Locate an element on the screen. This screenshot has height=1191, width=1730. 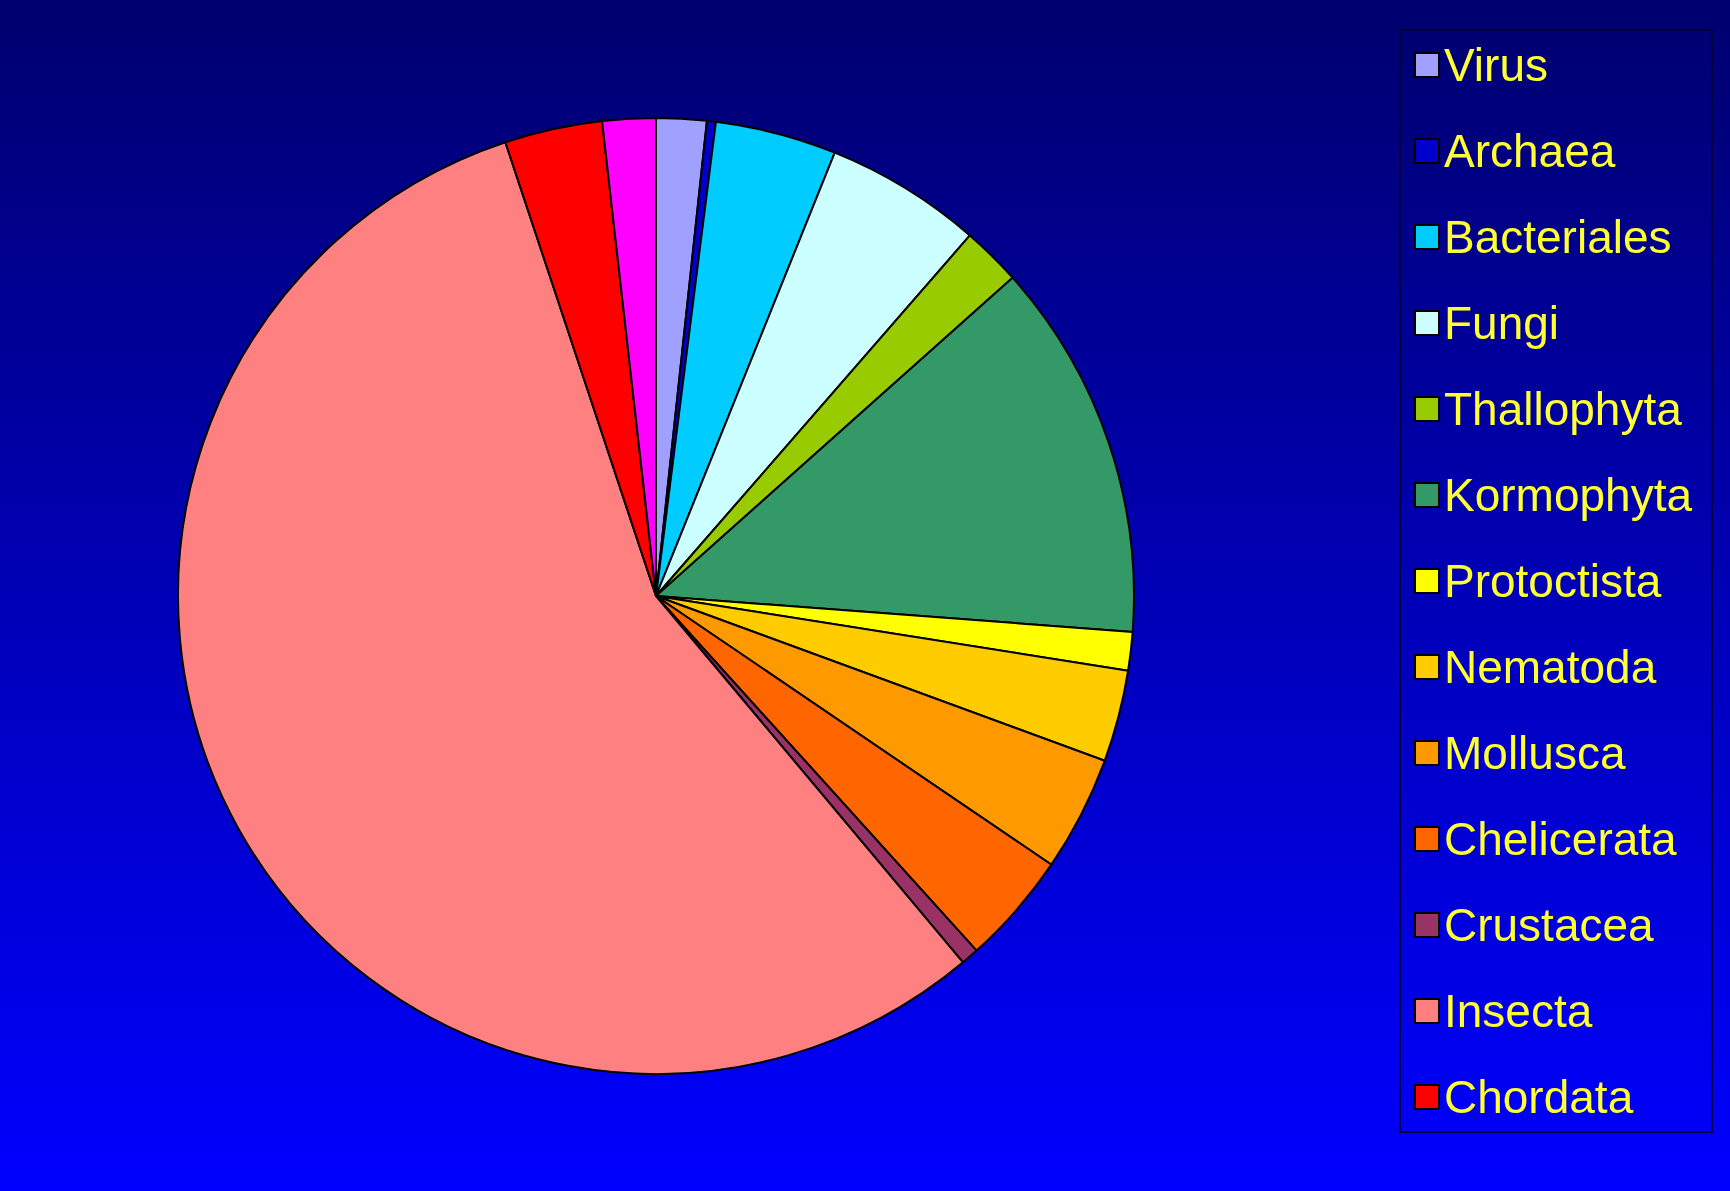
legend-label: Mollusca is located at coordinates (1534, 753).